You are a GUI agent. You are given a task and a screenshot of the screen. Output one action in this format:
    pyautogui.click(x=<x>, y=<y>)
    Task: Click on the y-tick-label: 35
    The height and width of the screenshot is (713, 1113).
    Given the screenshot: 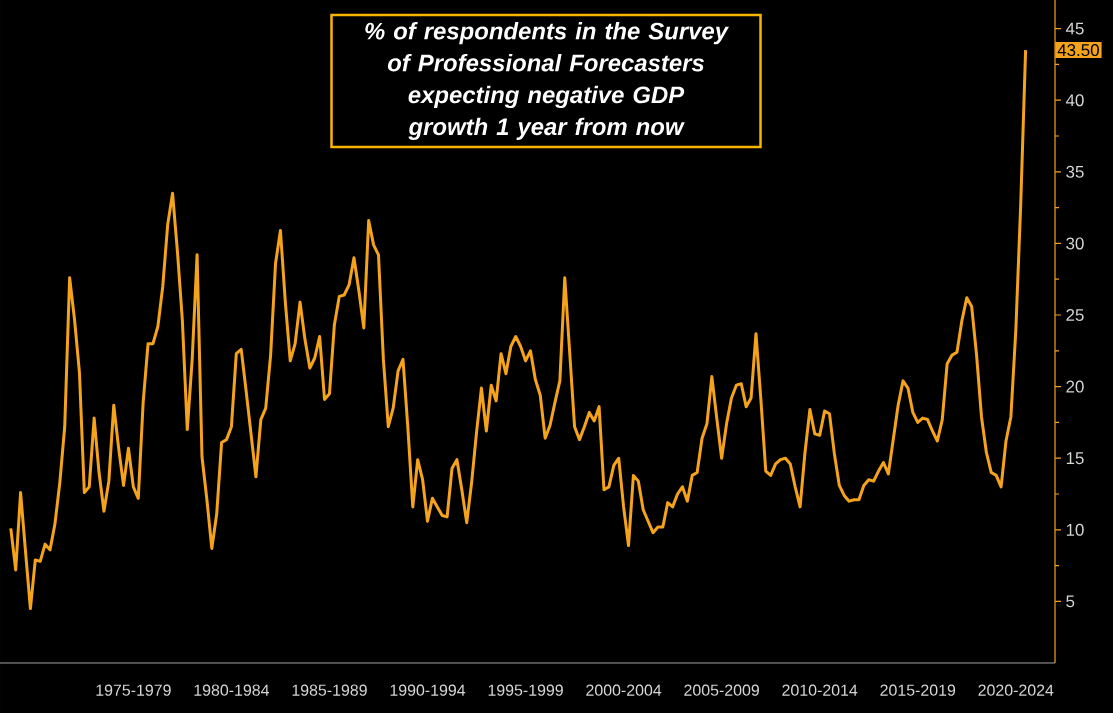 What is the action you would take?
    pyautogui.click(x=1075, y=171)
    